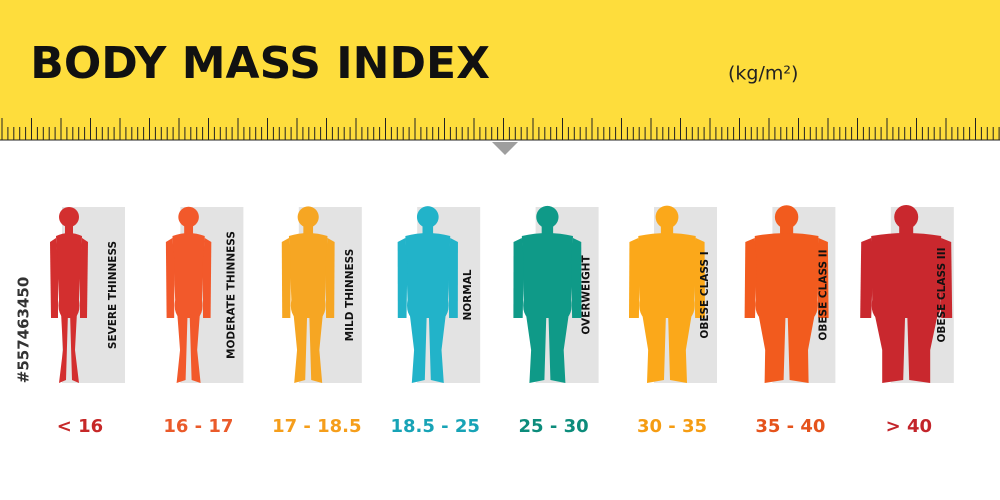  Describe the element at coordinates (500, 129) in the screenshot. I see `ruler` at that location.